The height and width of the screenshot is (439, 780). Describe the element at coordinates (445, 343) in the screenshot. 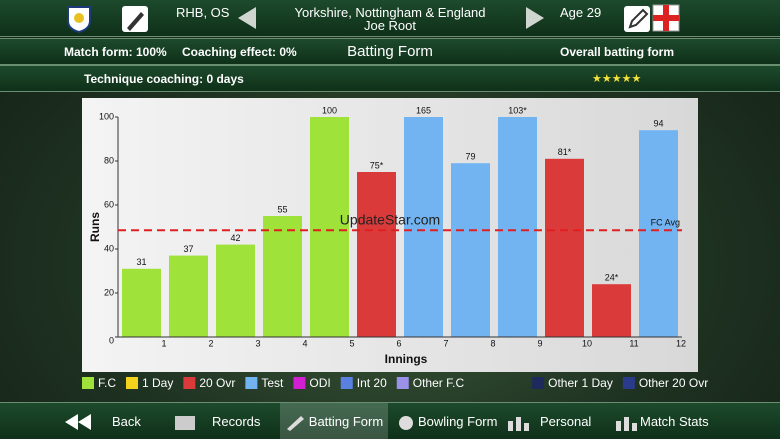

I see `x-tick-label: 7` at that location.